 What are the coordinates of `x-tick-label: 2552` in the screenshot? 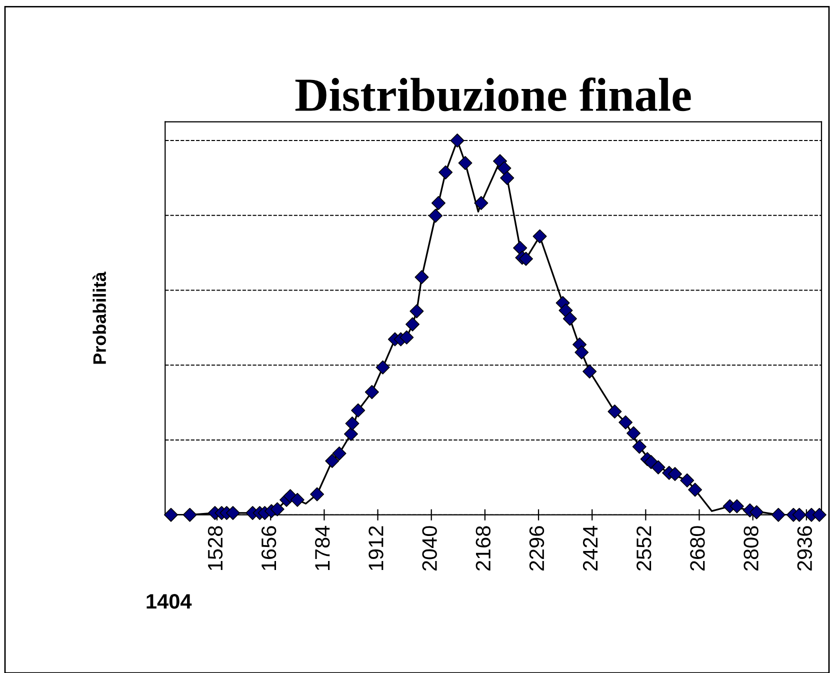 It's located at (644, 548).